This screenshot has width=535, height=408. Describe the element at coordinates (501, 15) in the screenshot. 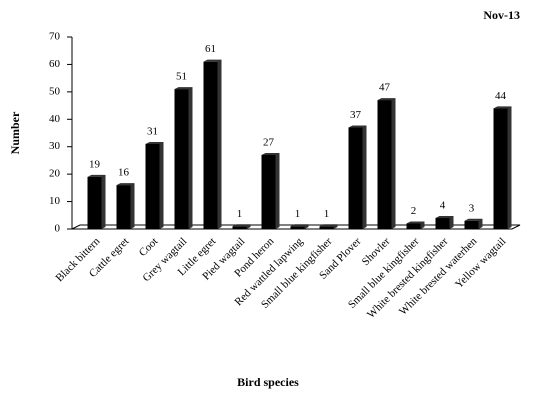

I see `chart-title: Nov-13` at that location.